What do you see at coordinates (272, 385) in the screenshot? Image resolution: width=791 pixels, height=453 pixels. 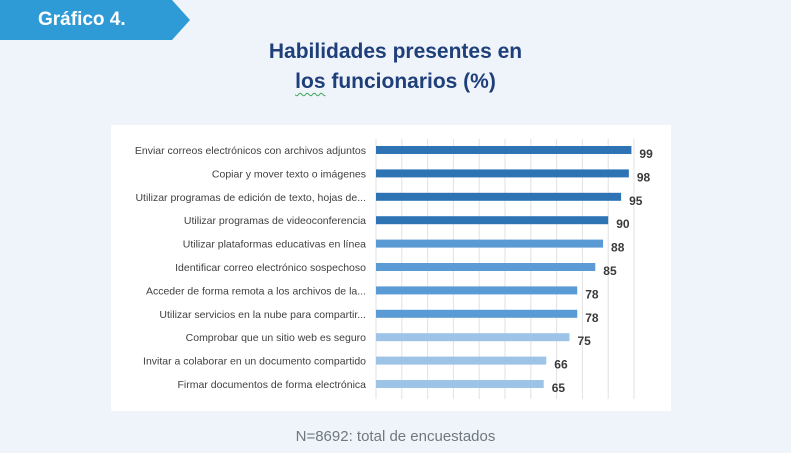 I see `category-label: Firmar documentos de forma electrónica` at bounding box center [272, 385].